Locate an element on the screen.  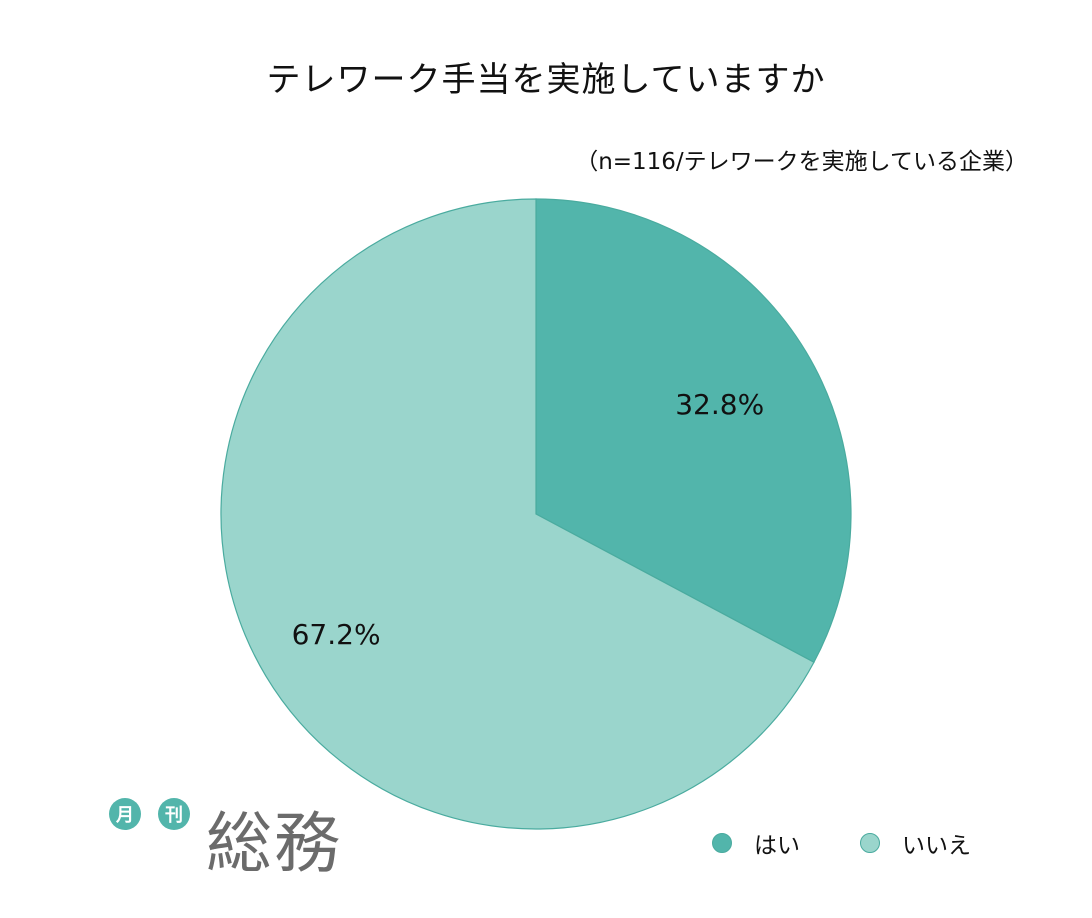
legend-label-no: いいえ is located at coordinates (936, 846).